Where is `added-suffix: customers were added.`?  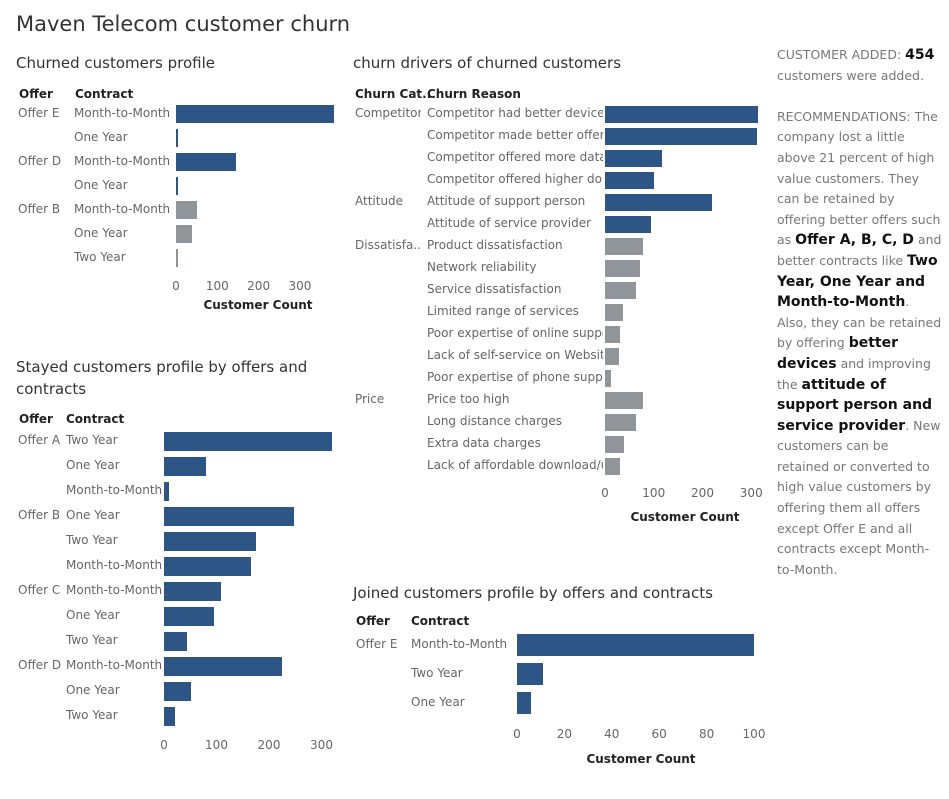 added-suffix: customers were added. is located at coordinates (850, 75).